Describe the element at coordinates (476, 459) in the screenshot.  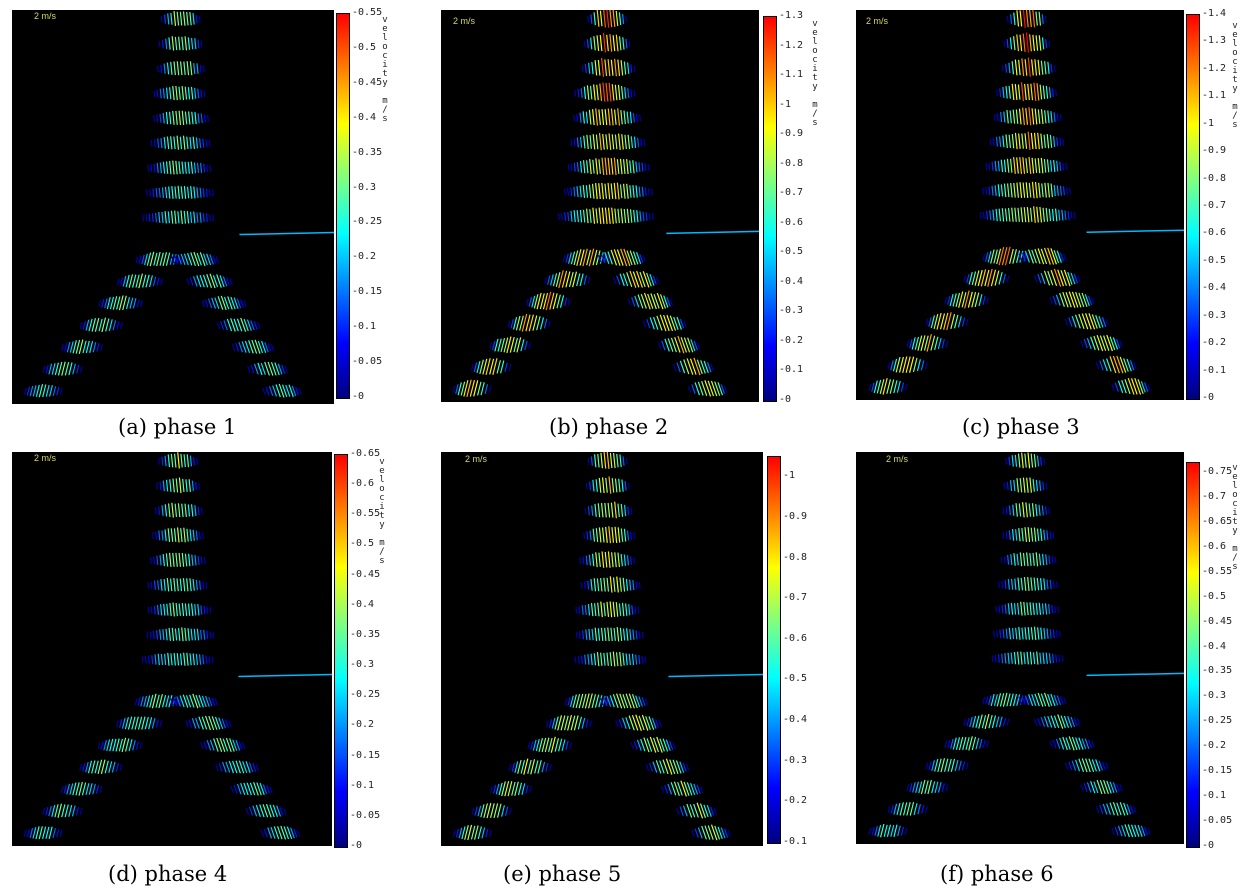
I see `scale-label: 2 m/s` at that location.